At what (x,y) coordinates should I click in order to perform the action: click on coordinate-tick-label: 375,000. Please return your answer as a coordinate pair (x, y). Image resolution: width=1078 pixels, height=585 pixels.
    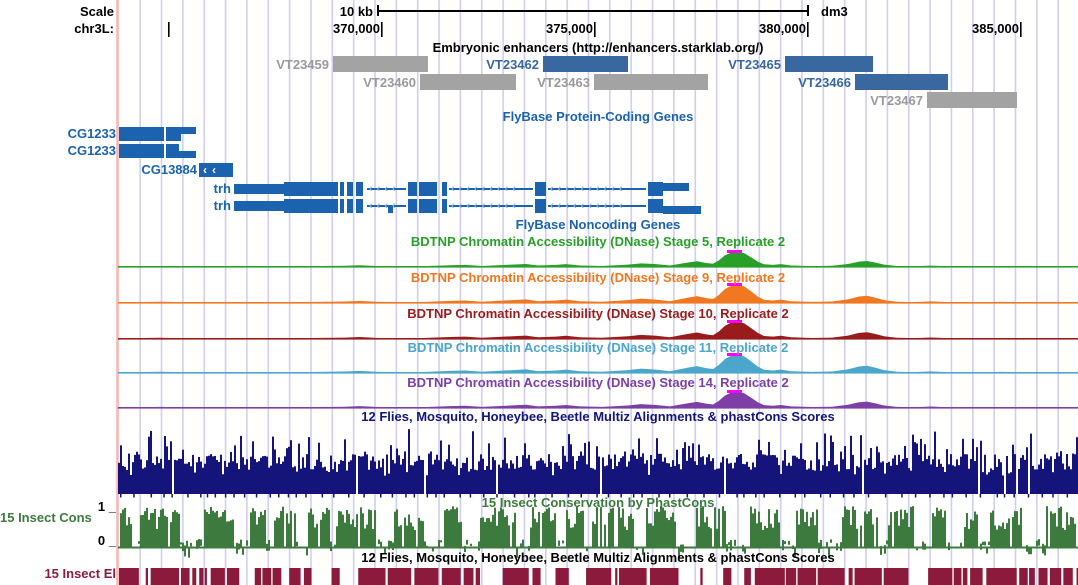
    Looking at the image, I should click on (569, 28).